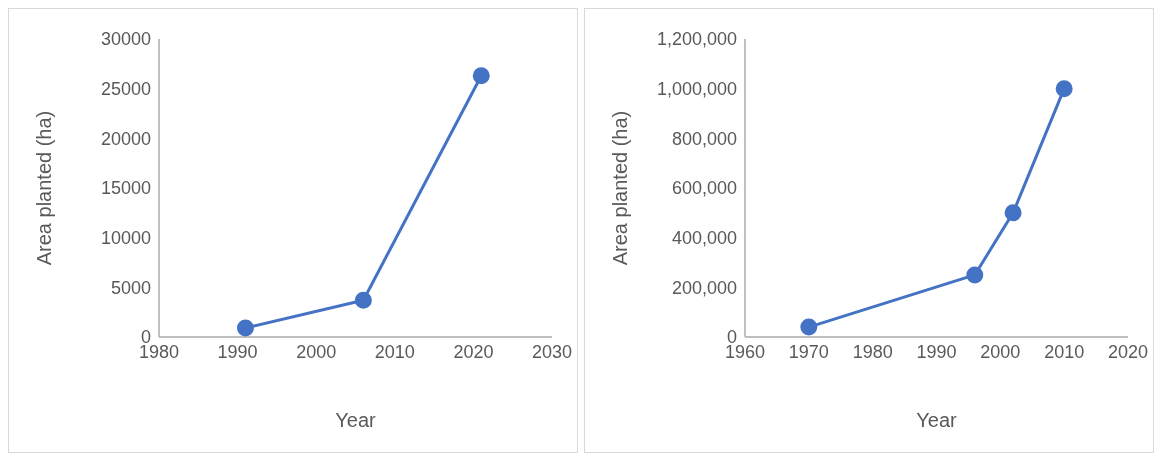  I want to click on y-tick-label: 1,200,000, so click(696, 39).